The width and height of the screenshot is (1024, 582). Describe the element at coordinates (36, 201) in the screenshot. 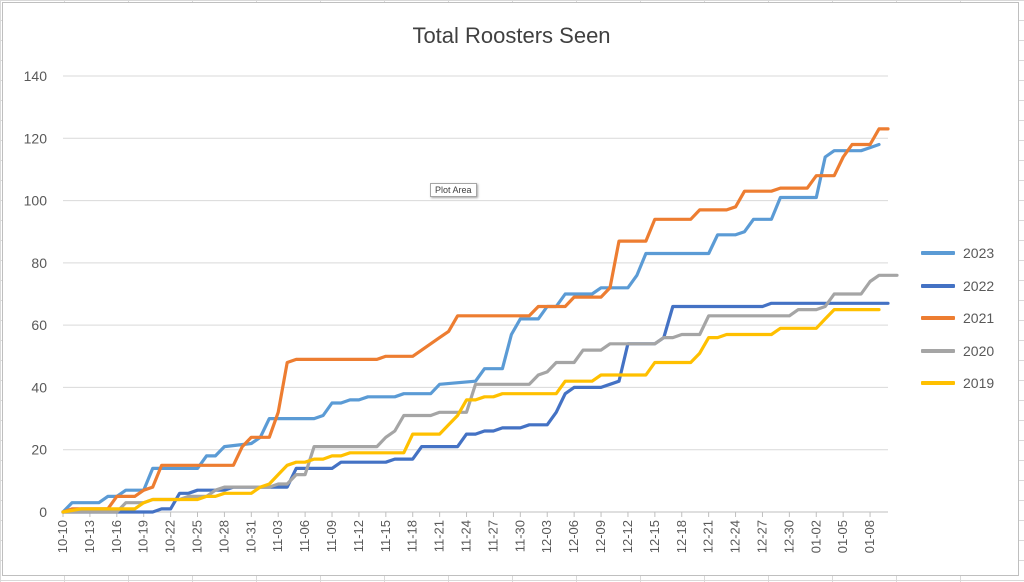

I see `y-tick-label: 100` at that location.